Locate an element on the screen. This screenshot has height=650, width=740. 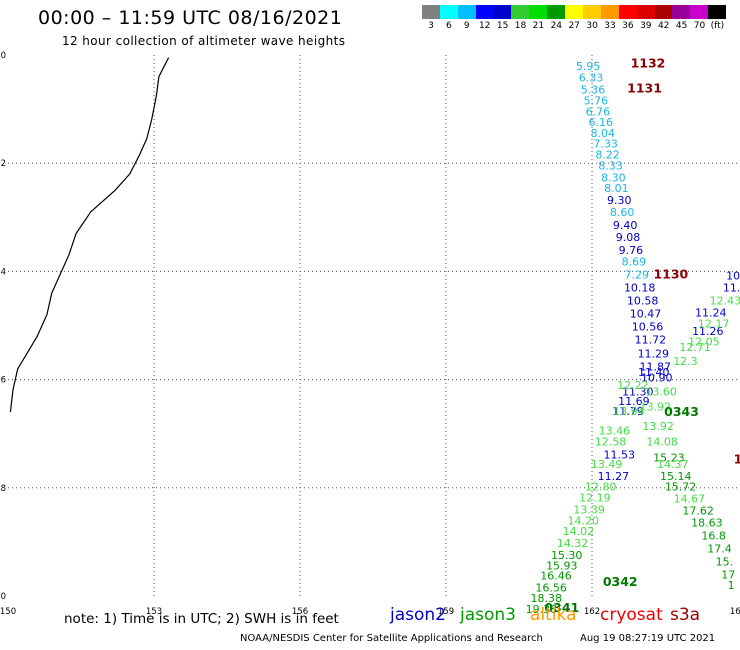
wave-height-value: 15.72 is located at coordinates (681, 487).